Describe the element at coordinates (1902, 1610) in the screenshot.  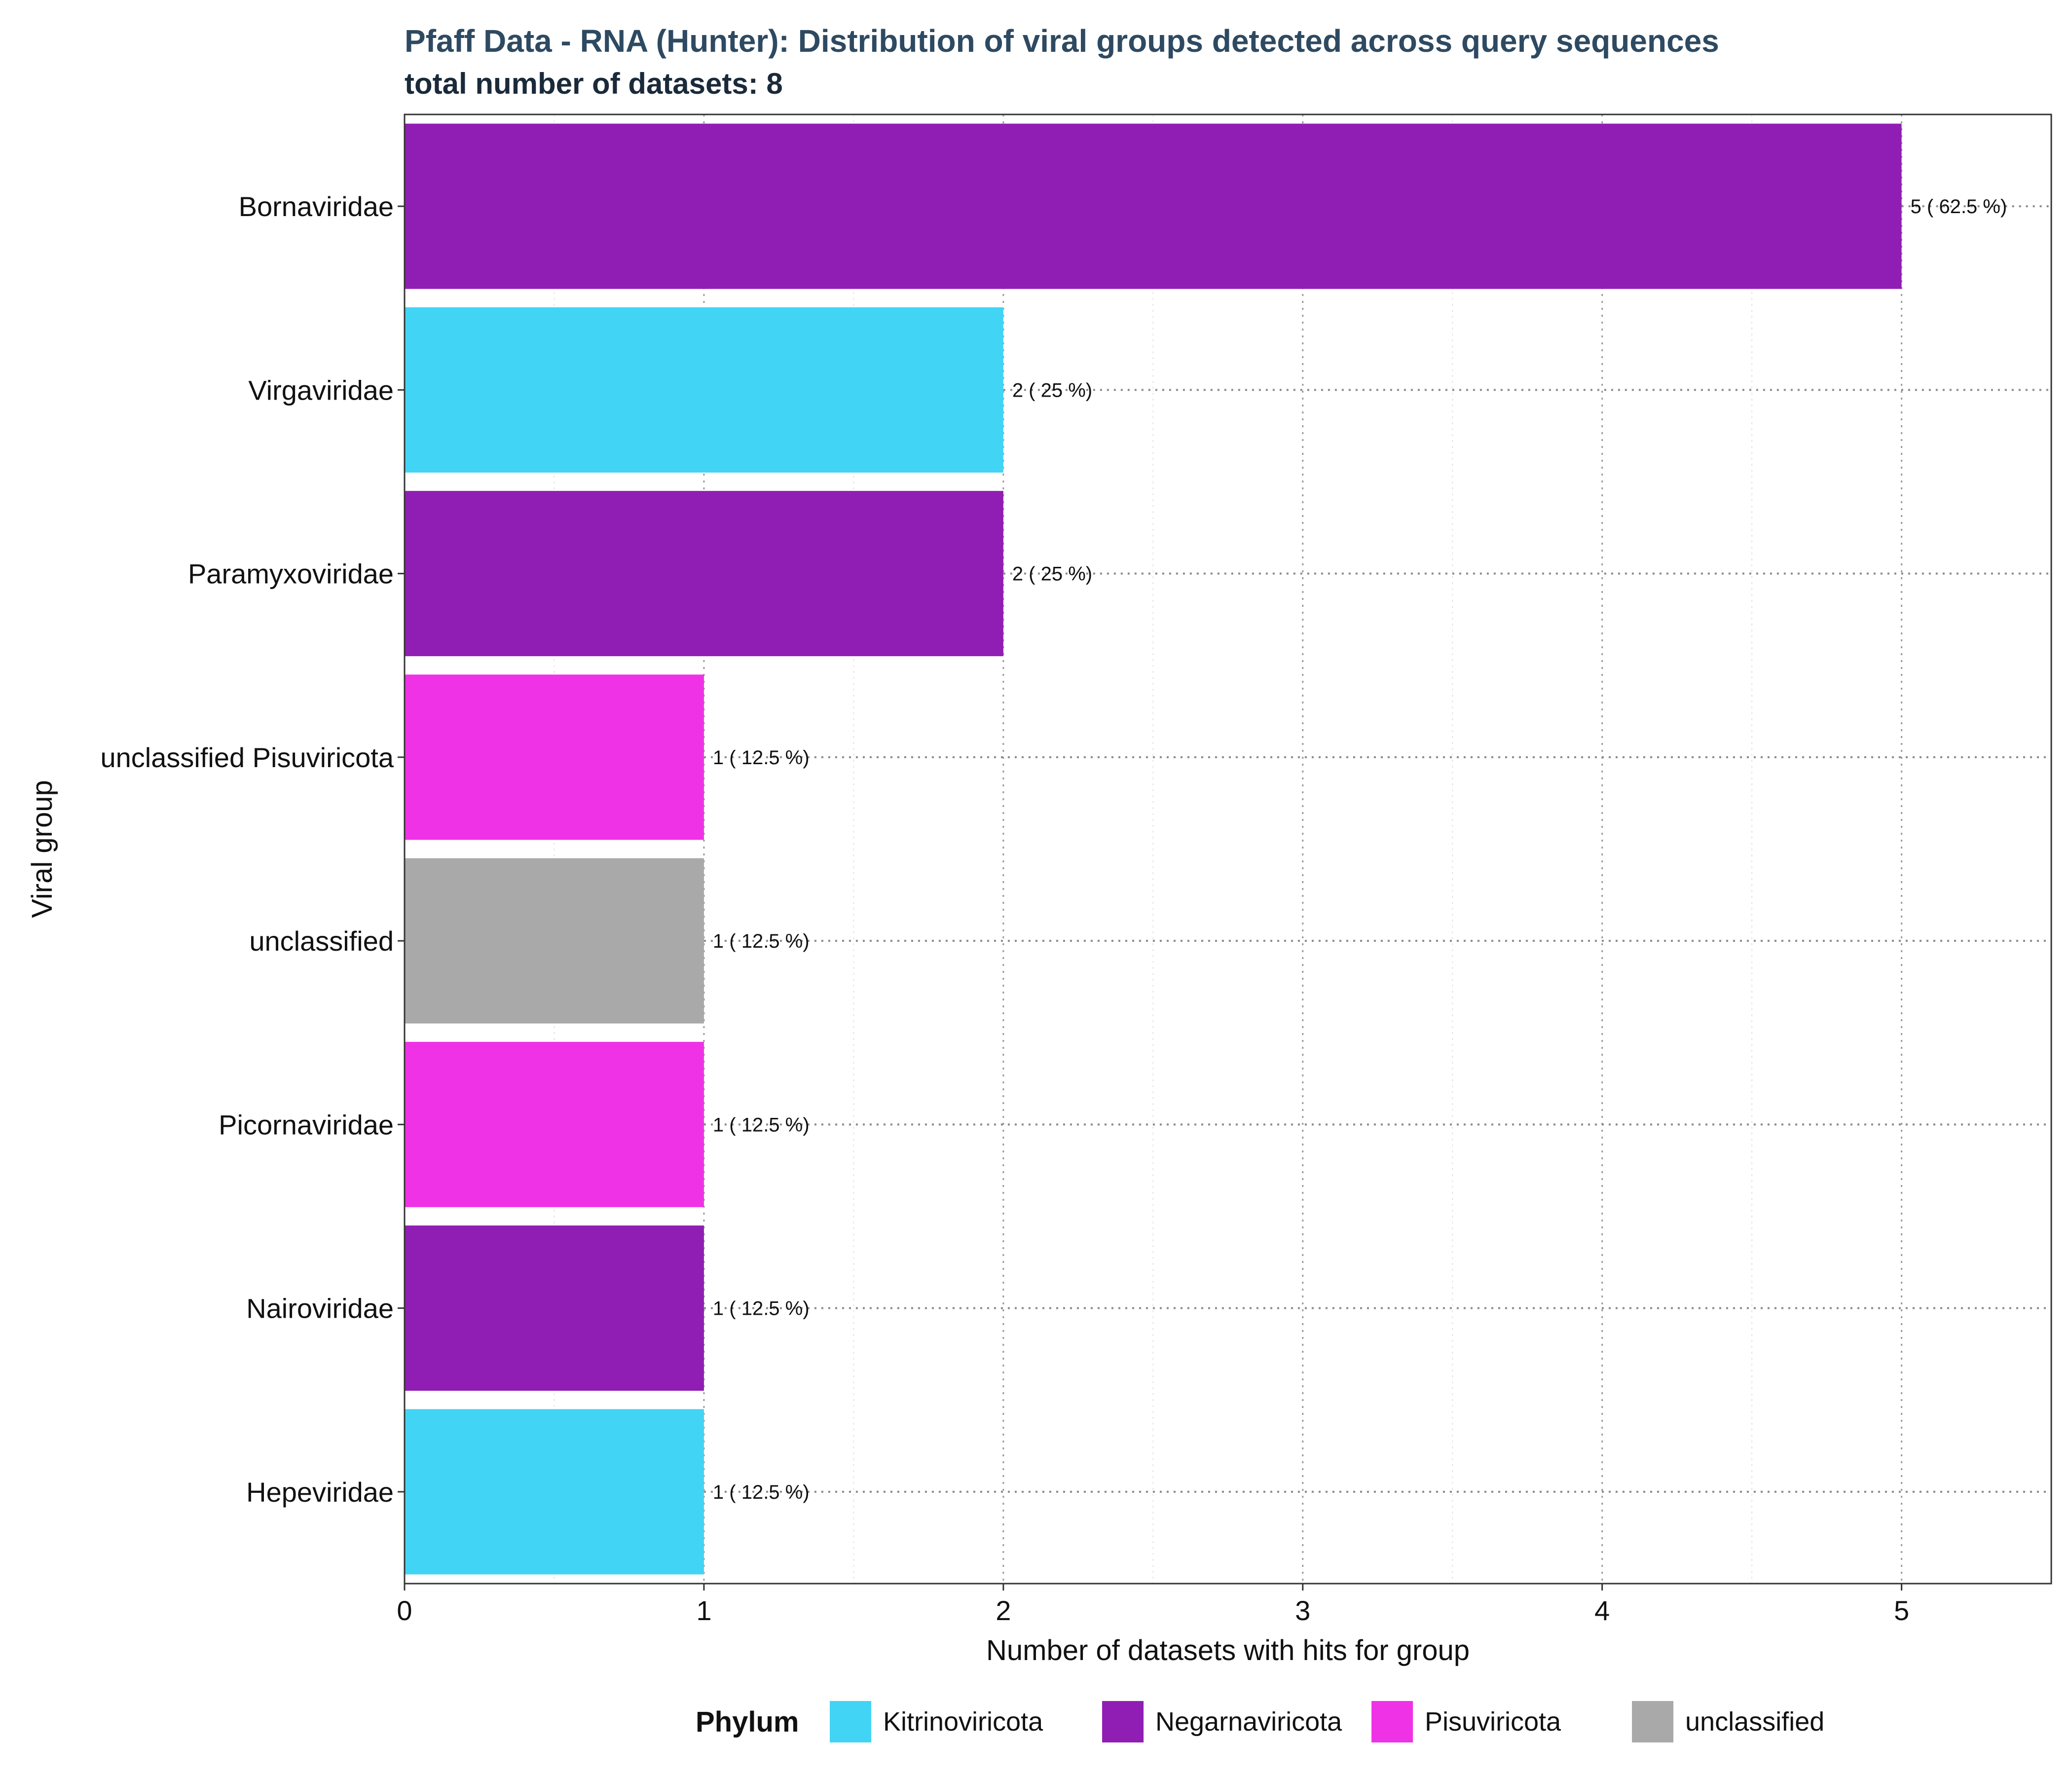
I see `x-tick-label: 5` at that location.